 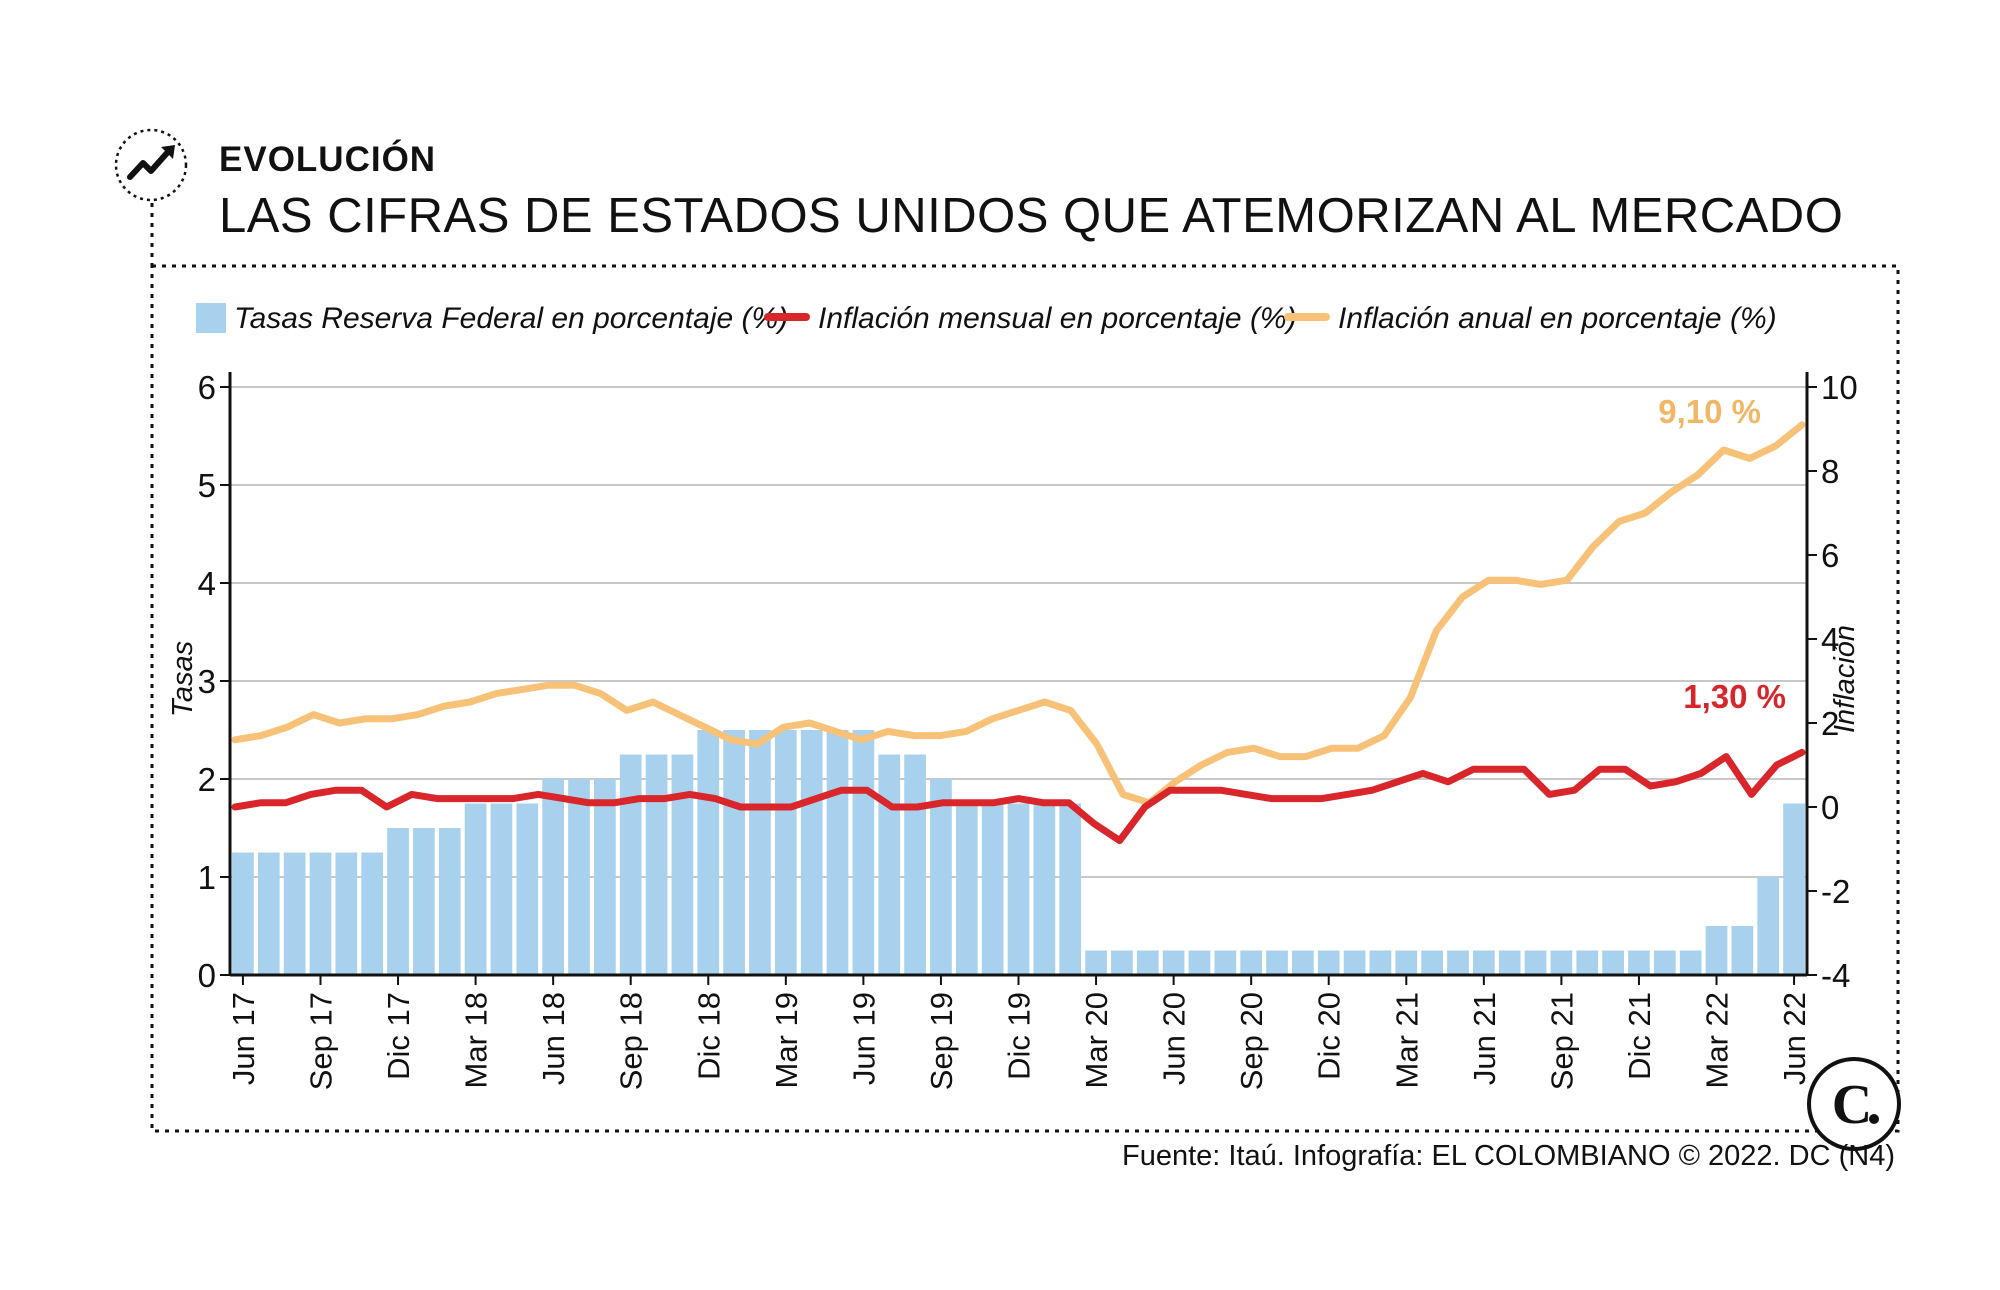 What do you see at coordinates (1018, 852) in the screenshot?
I see `bar-series` at bounding box center [1018, 852].